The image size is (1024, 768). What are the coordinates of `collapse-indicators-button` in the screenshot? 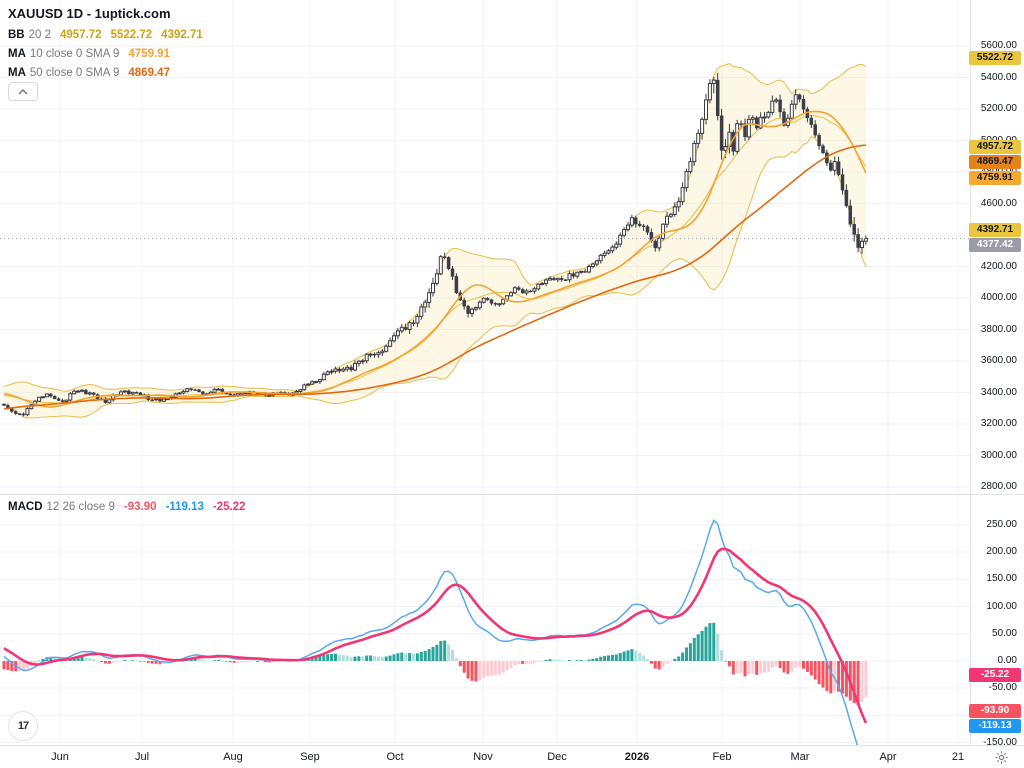 It's located at (23, 91).